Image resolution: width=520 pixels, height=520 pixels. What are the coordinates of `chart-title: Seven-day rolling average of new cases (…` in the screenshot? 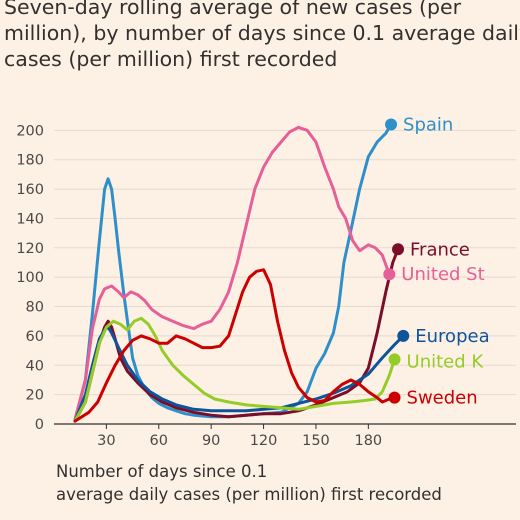 It's located at (262, 36).